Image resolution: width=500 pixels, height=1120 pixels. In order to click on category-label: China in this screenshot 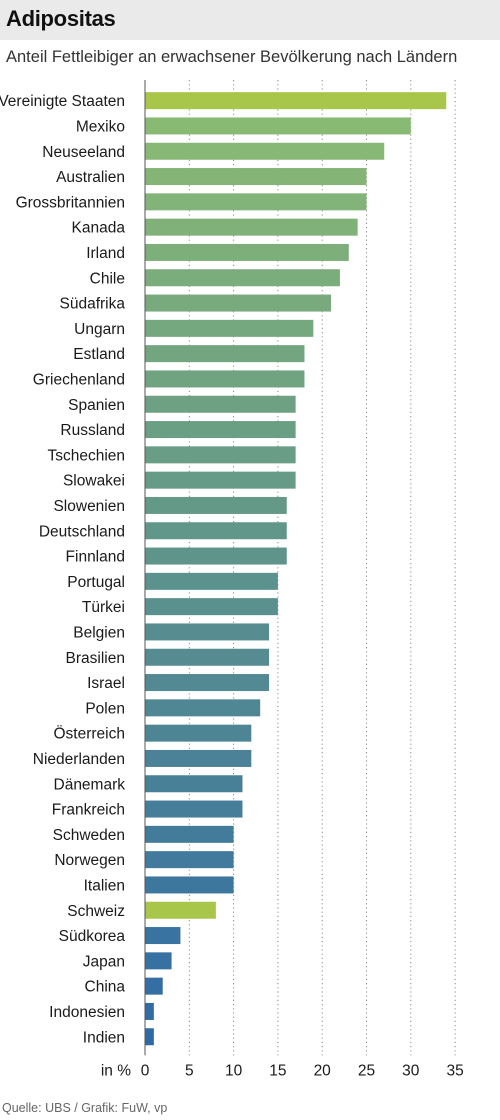, I will do `click(105, 987)`.